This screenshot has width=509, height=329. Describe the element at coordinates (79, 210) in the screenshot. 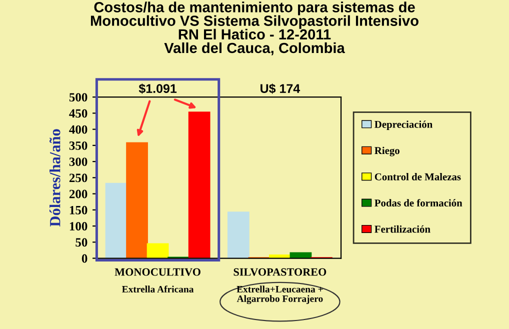

I see `y-tick-label: 150` at that location.